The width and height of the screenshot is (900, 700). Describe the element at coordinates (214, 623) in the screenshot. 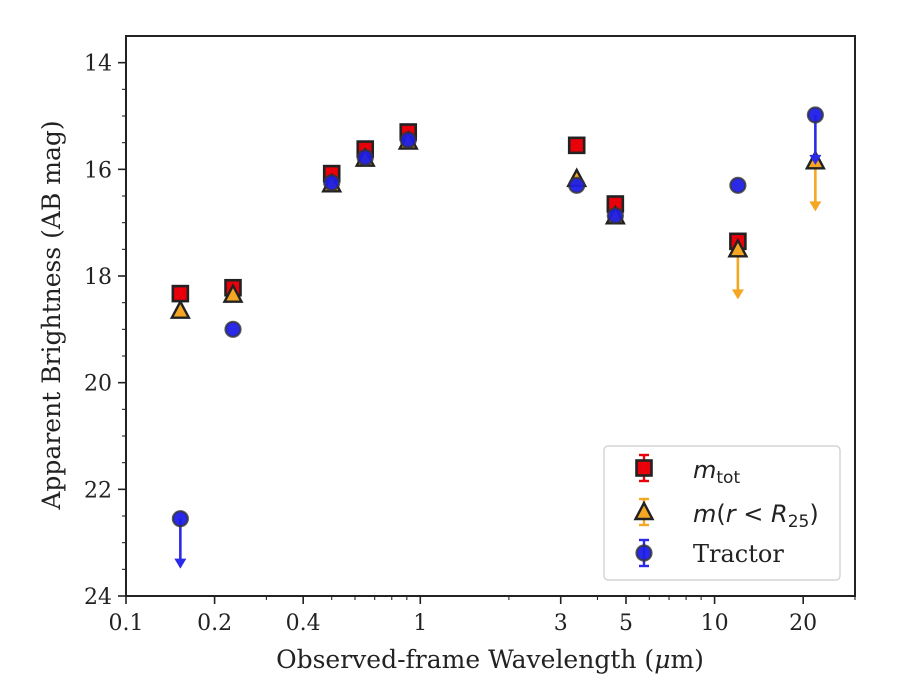

I see `x-tick-label: 0.2` at that location.